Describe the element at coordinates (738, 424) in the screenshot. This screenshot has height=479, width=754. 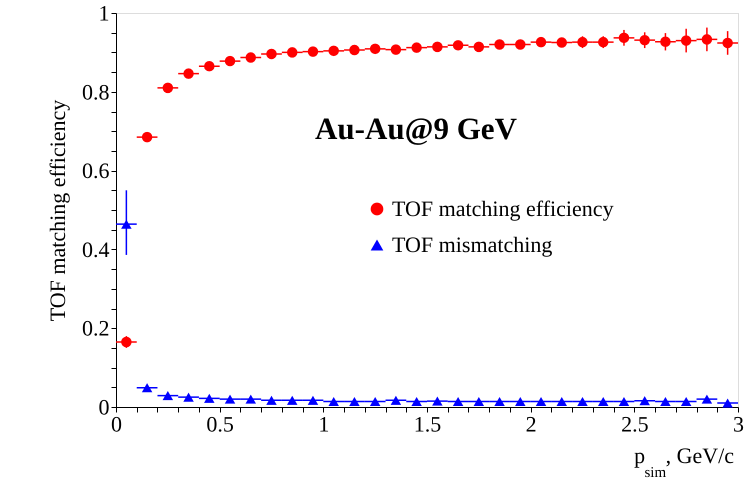
I see `x-tick-label: 3` at that location.